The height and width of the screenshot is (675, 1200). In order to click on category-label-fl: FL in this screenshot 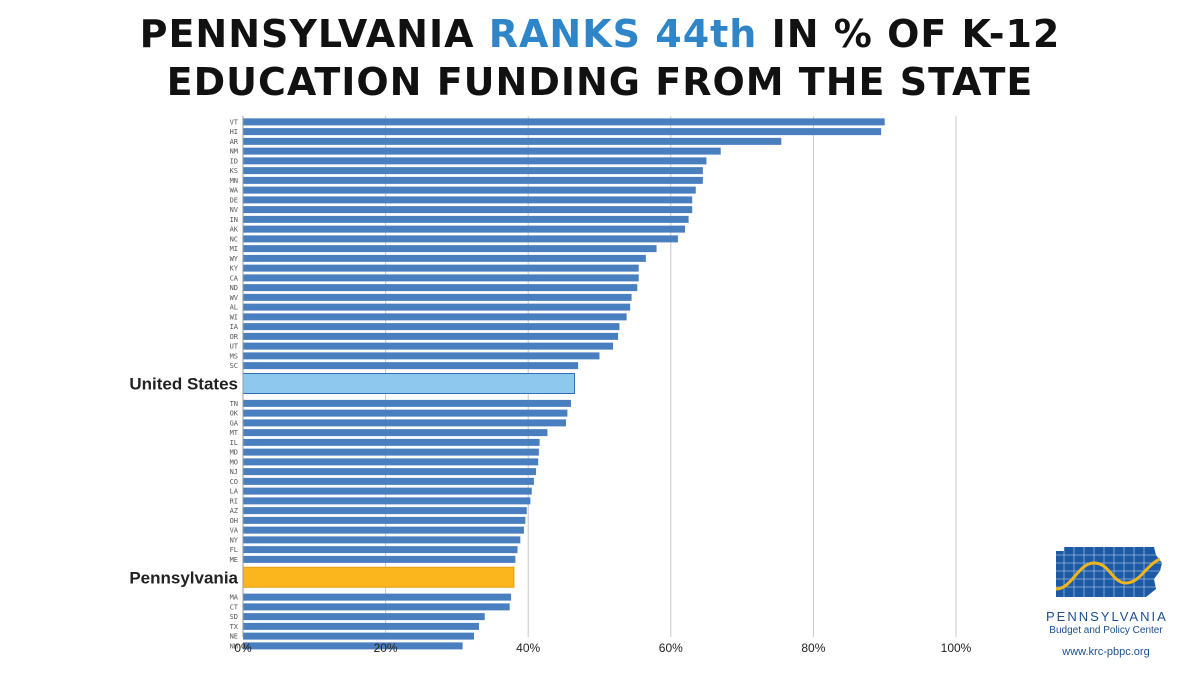, I will do `click(234, 550)`.